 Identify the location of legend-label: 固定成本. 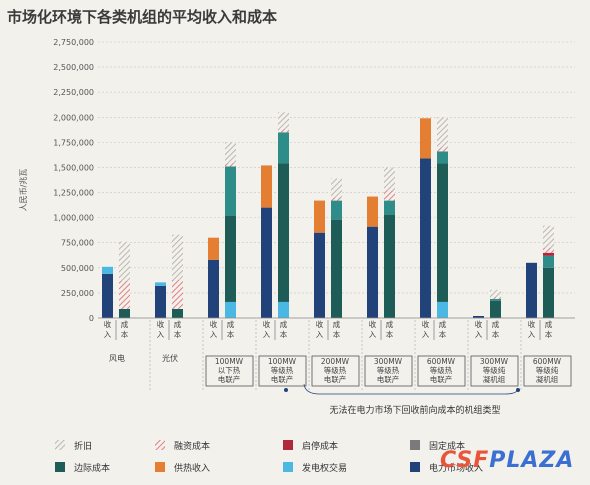
(447, 446).